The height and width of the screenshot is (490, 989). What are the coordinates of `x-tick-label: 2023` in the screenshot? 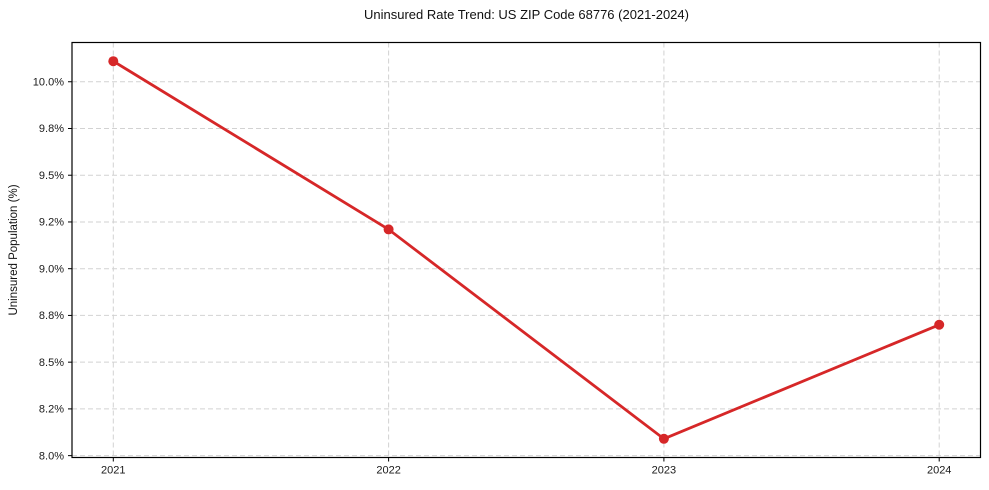 It's located at (664, 471).